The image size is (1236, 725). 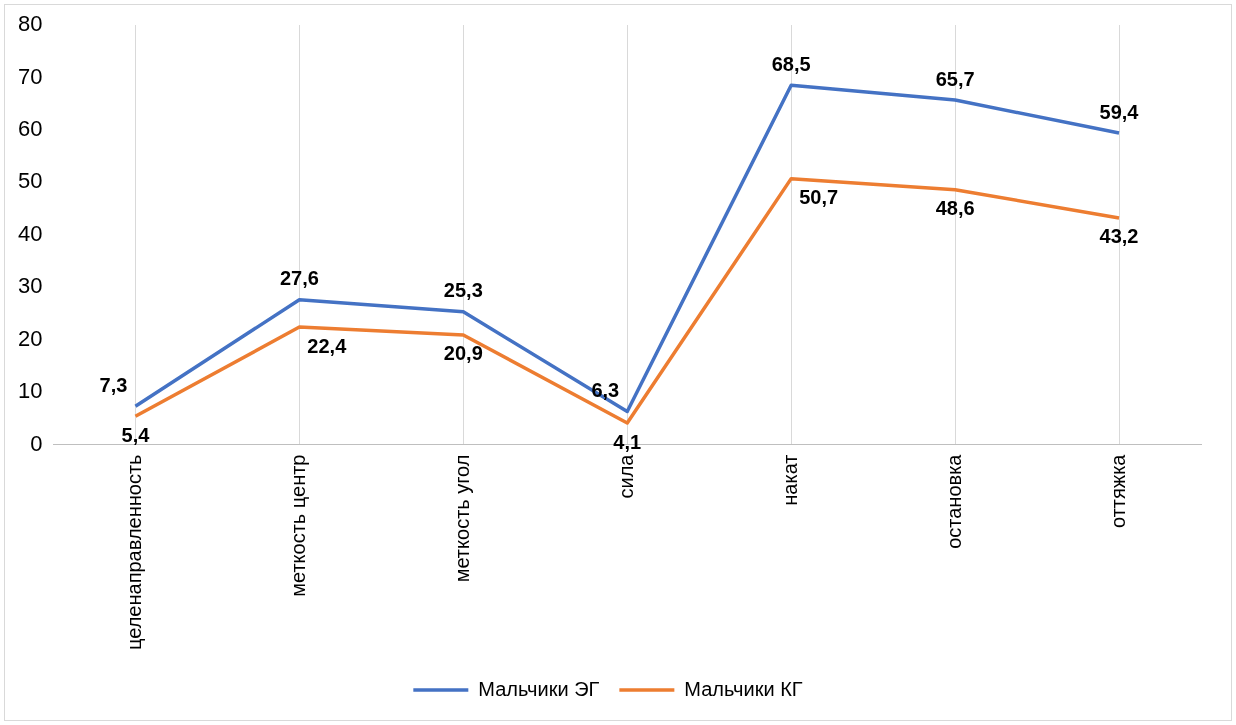 I want to click on data-label: 50,7, so click(x=819, y=197).